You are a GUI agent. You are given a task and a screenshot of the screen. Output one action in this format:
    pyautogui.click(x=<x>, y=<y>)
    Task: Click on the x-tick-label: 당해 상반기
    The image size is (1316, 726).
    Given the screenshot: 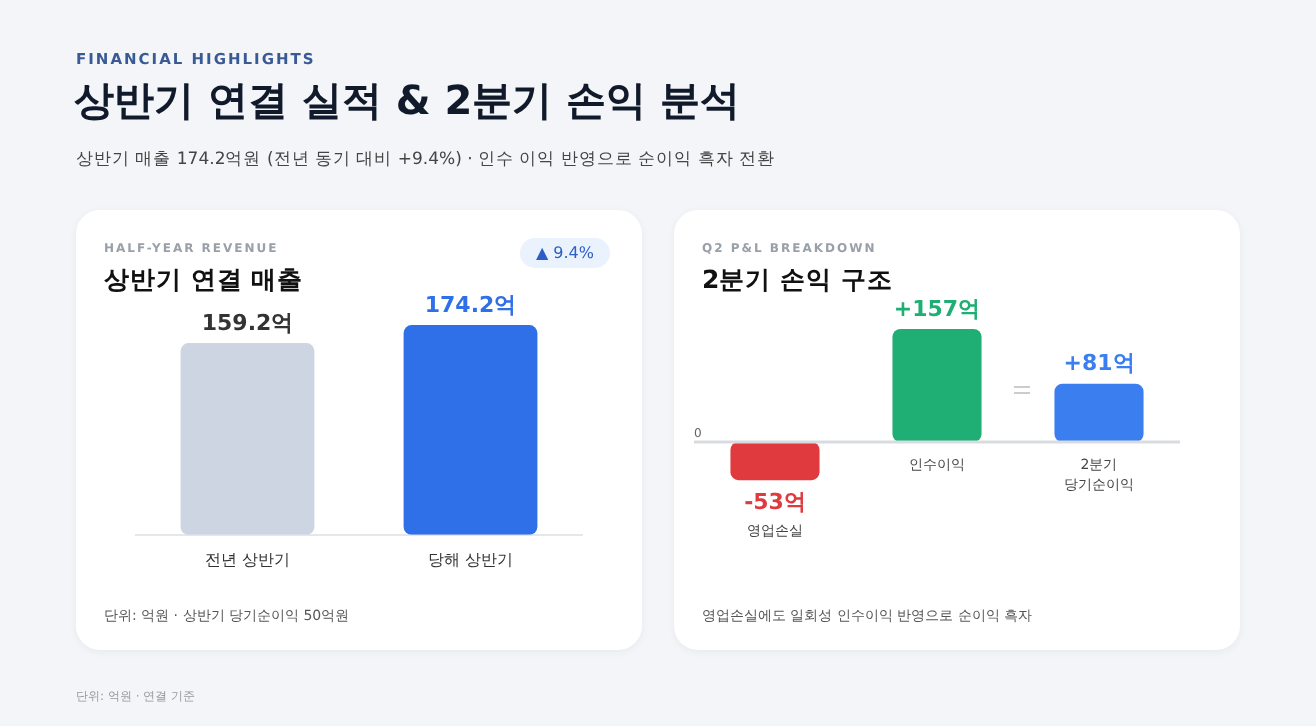 What is the action you would take?
    pyautogui.click(x=470, y=559)
    